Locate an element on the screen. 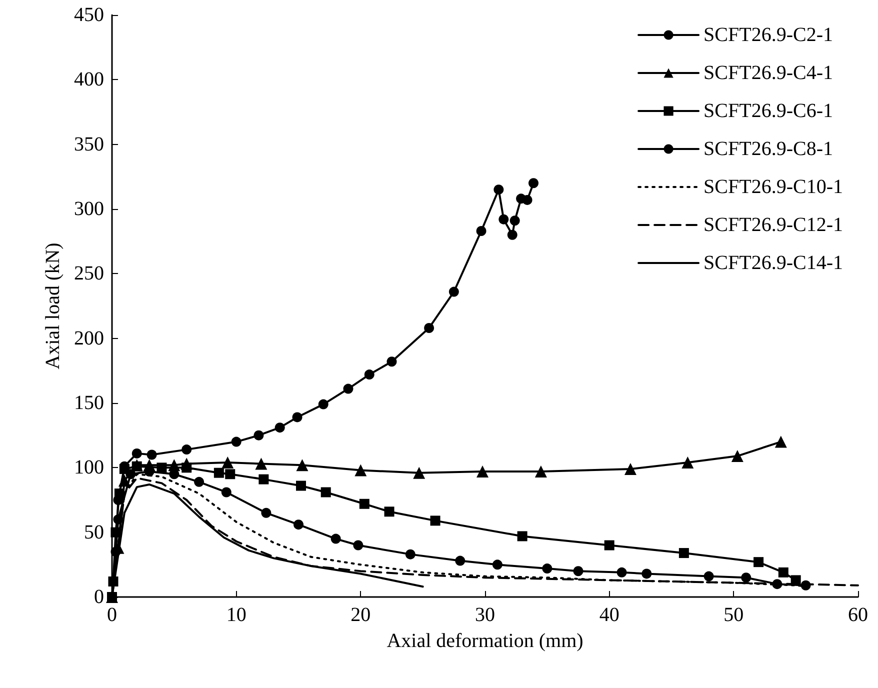 The height and width of the screenshot is (688, 878). y-tick-label: 50 is located at coordinates (94, 532).